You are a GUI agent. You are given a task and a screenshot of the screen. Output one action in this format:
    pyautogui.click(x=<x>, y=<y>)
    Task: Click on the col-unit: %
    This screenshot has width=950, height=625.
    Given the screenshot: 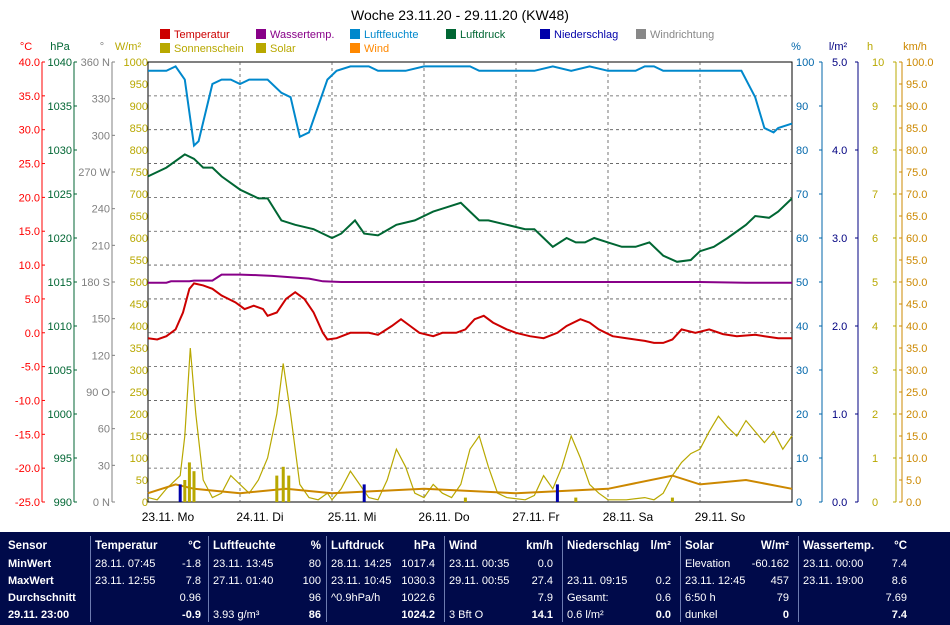 What is the action you would take?
    pyautogui.click(x=315, y=546)
    